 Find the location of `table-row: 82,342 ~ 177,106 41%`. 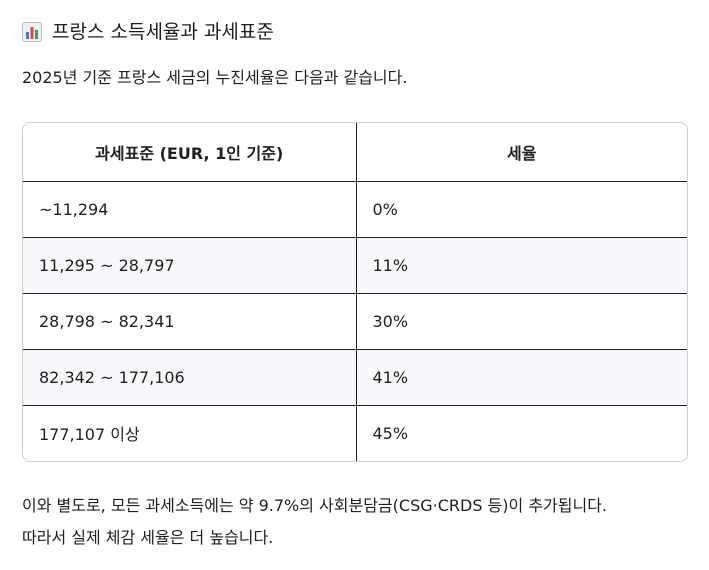

table-row: 82,342 ~ 177,106 41% is located at coordinates (355, 377).